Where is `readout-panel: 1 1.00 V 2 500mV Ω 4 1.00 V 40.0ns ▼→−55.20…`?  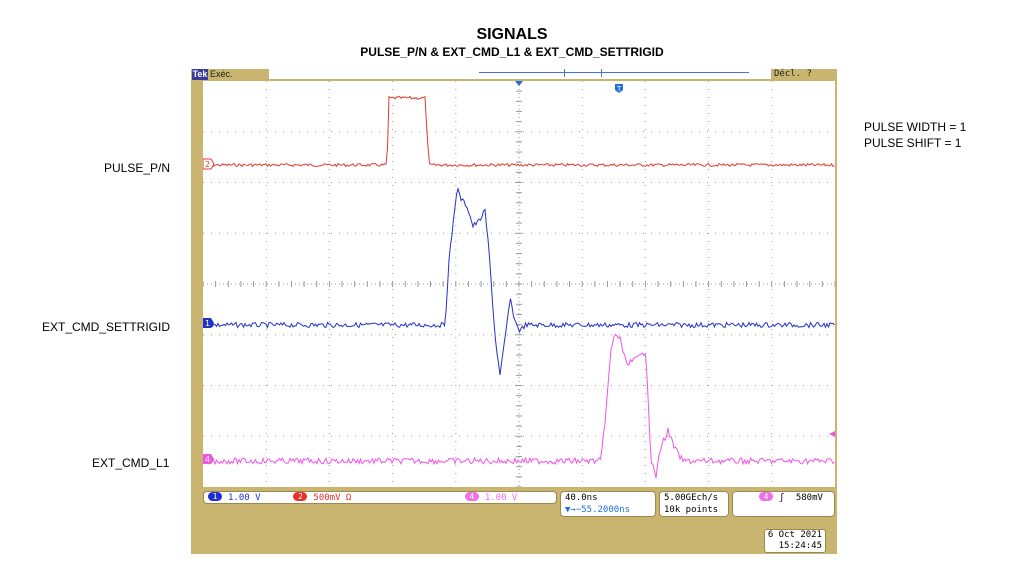
readout-panel: 1 1.00 V 2 500mV Ω 4 1.00 V 40.0ns ▼→−55.20… is located at coordinates (519, 520).